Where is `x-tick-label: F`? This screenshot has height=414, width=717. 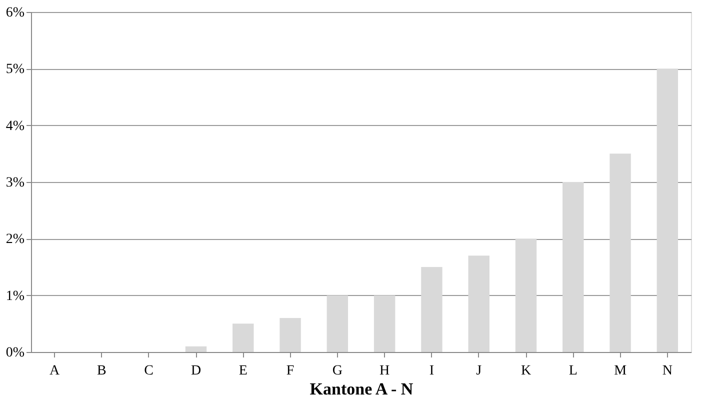
x-tick-label: F is located at coordinates (290, 371).